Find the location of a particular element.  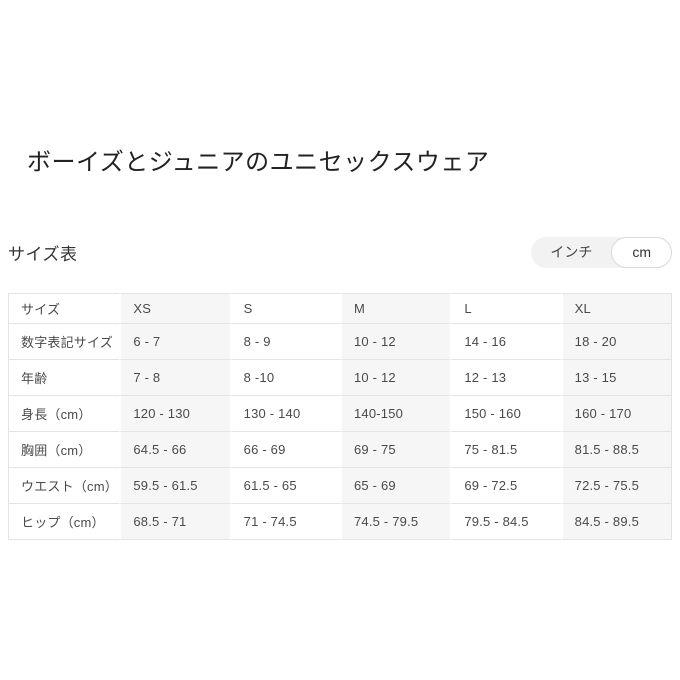

table-header-row: サイズ XS S M L XL is located at coordinates (340, 308).